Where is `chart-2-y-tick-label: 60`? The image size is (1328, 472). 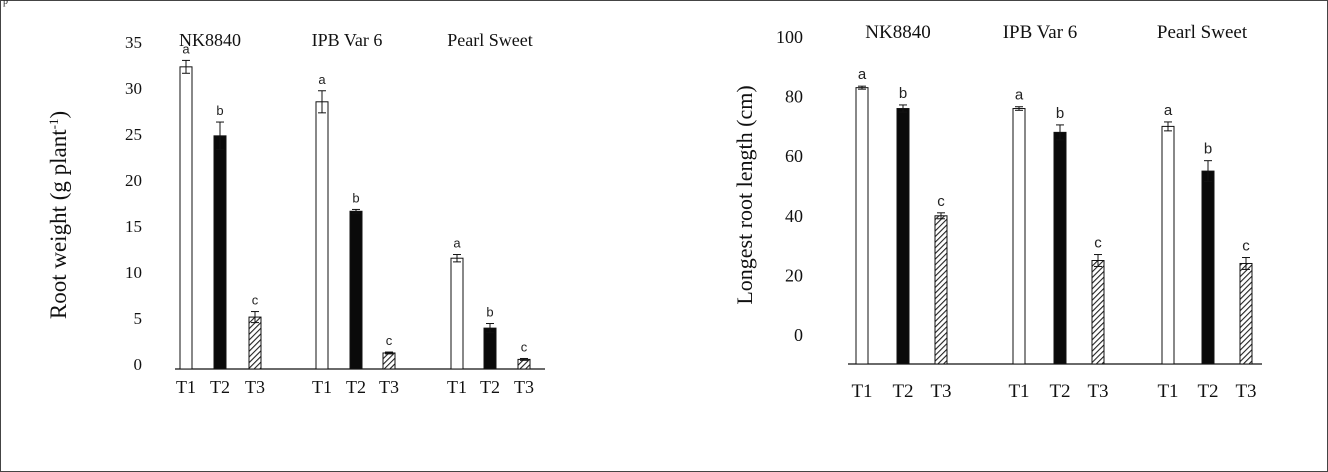
chart-2-y-tick-label: 60 is located at coordinates (794, 156).